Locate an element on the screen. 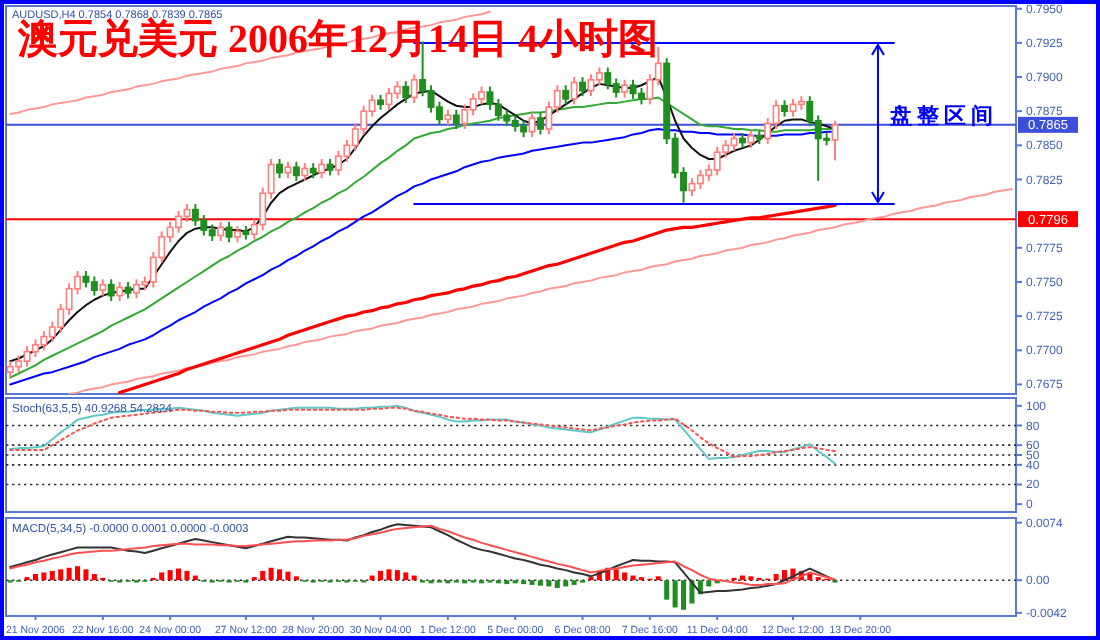 This screenshot has height=640, width=1100. annotation: 盘整区间 is located at coordinates (942, 116).